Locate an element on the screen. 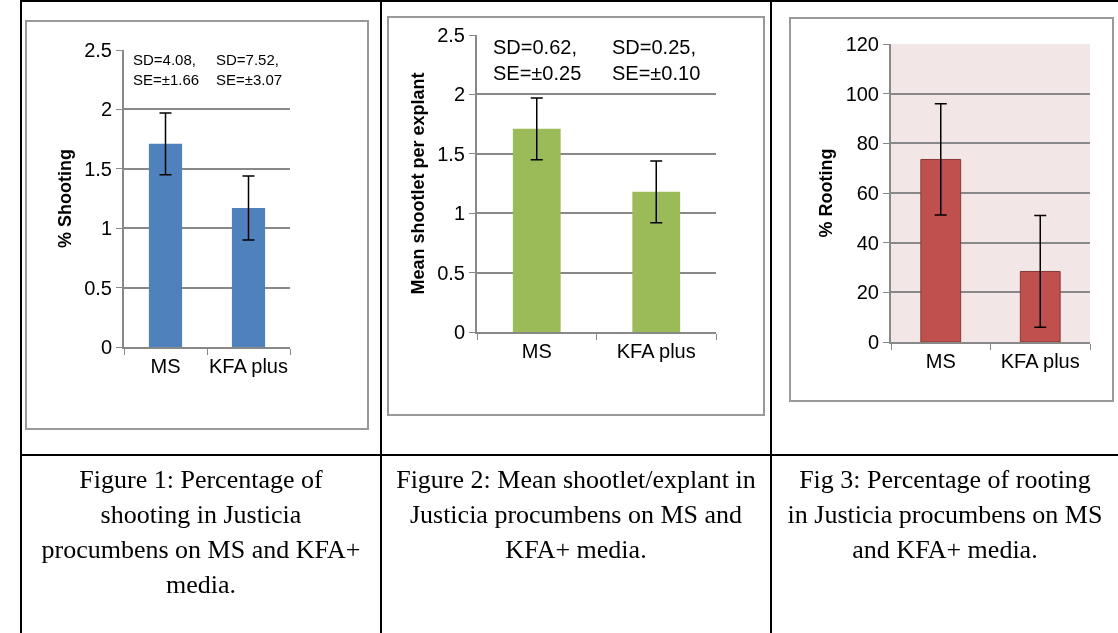 This screenshot has width=1118, height=633. y-tick-label: 100 is located at coordinates (862, 93).